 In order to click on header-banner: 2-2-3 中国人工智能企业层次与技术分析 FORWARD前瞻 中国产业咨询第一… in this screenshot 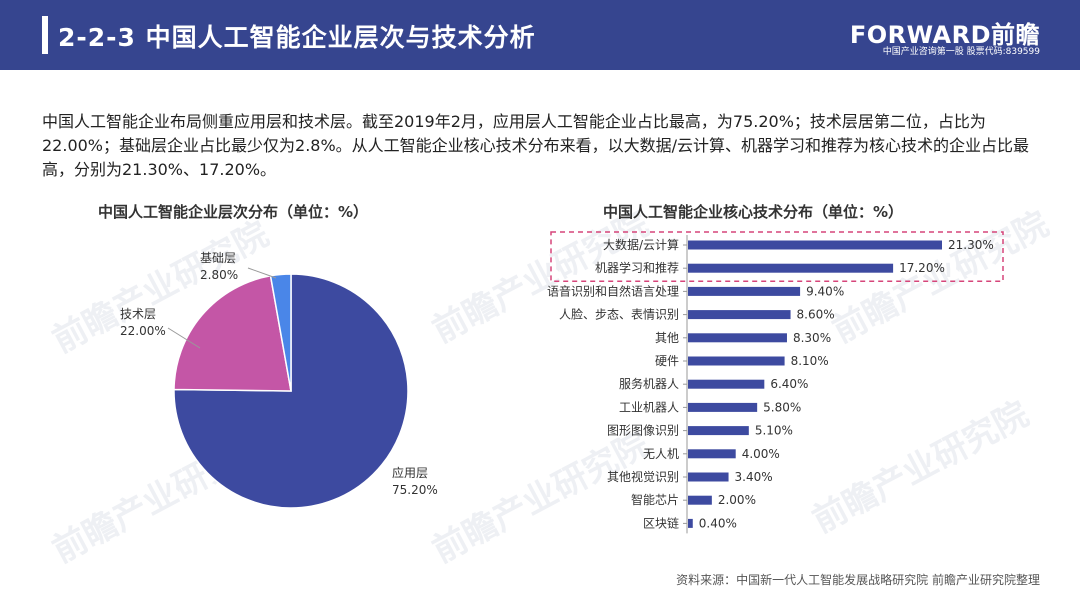, I will do `click(540, 35)`.